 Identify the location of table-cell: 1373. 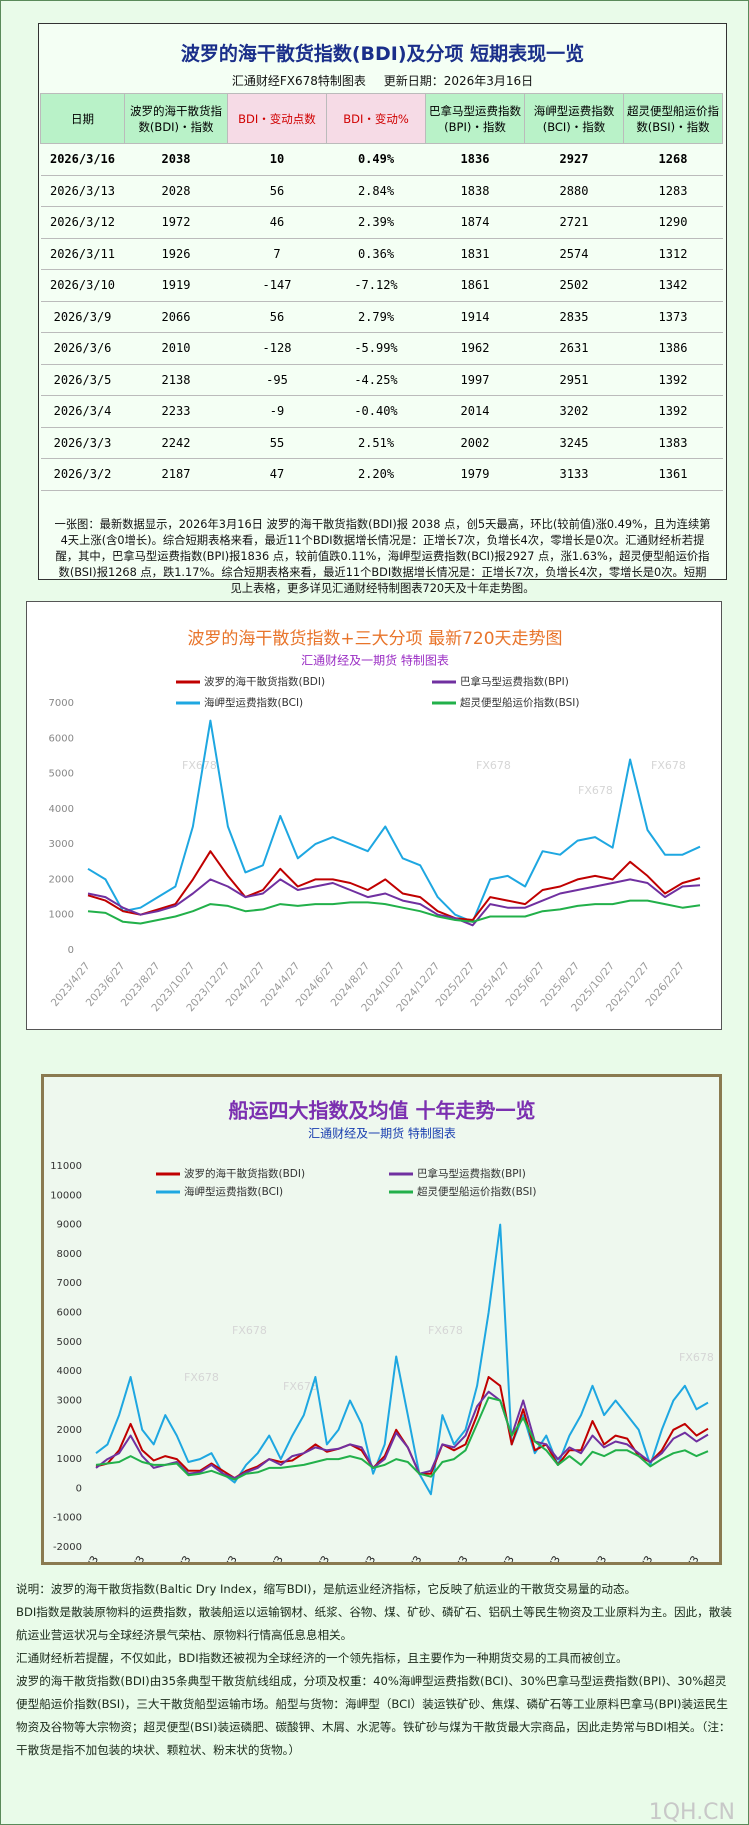
(673, 317).